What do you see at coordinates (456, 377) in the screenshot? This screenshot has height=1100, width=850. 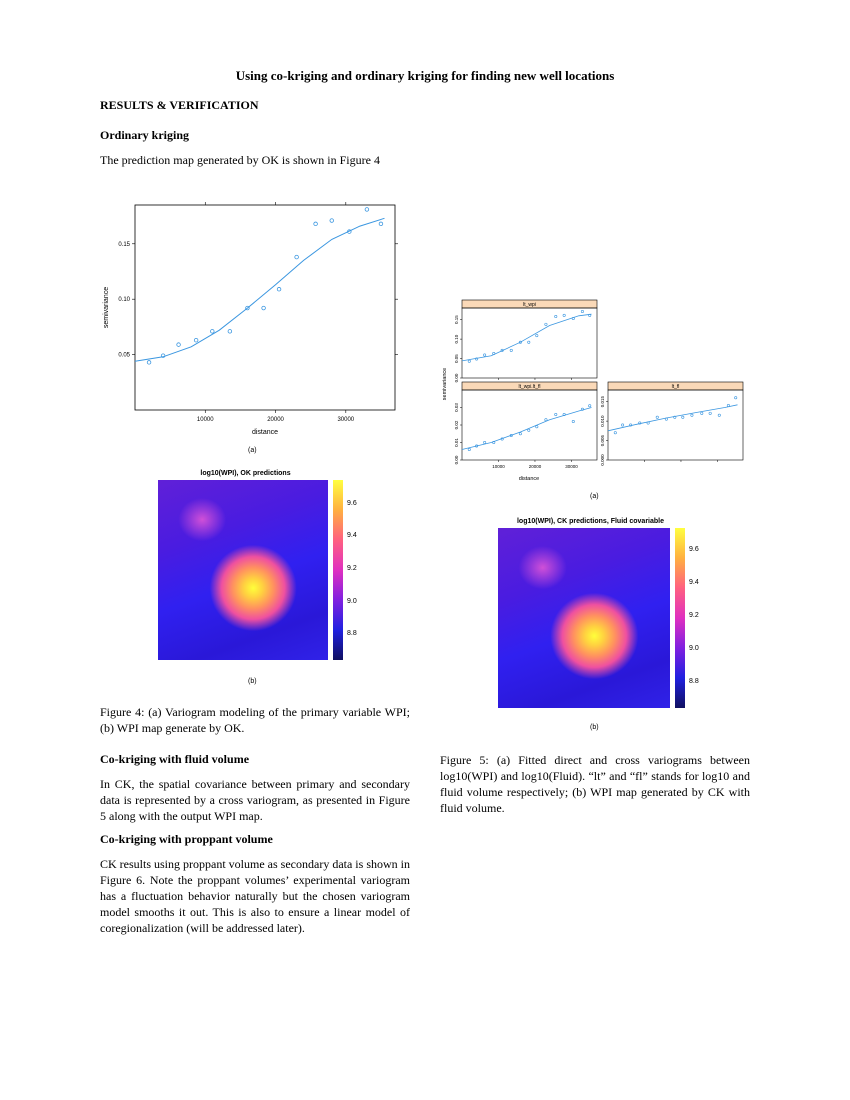 I see `y-tick-label: 0.00` at bounding box center [456, 377].